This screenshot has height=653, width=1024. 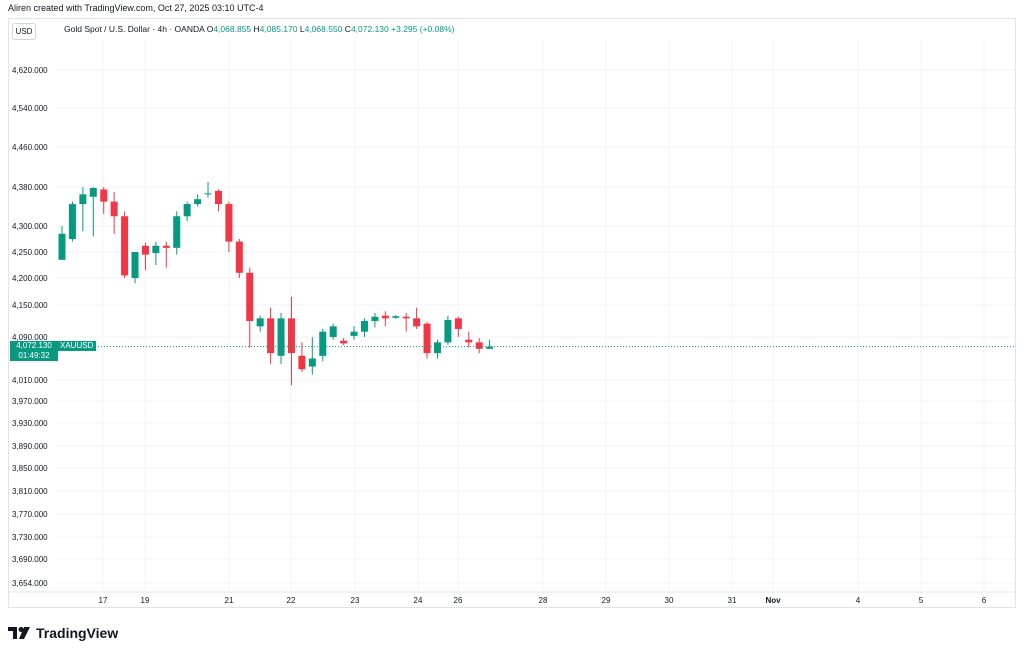 I want to click on currency-button: USD, so click(x=24, y=31).